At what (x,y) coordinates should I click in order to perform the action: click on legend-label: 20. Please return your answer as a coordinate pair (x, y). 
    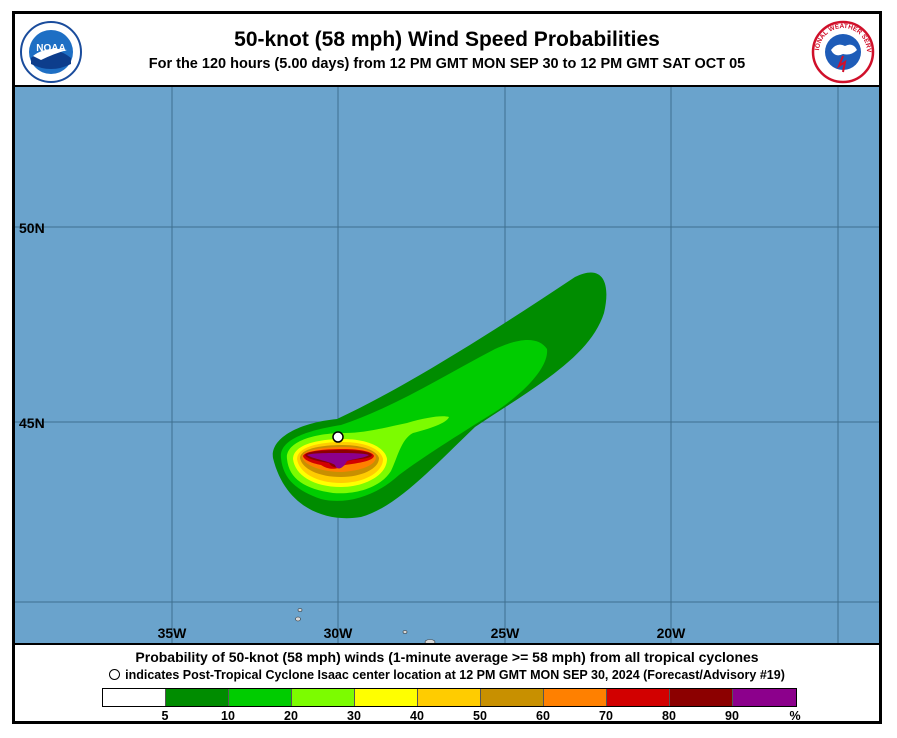
    Looking at the image, I should click on (291, 716).